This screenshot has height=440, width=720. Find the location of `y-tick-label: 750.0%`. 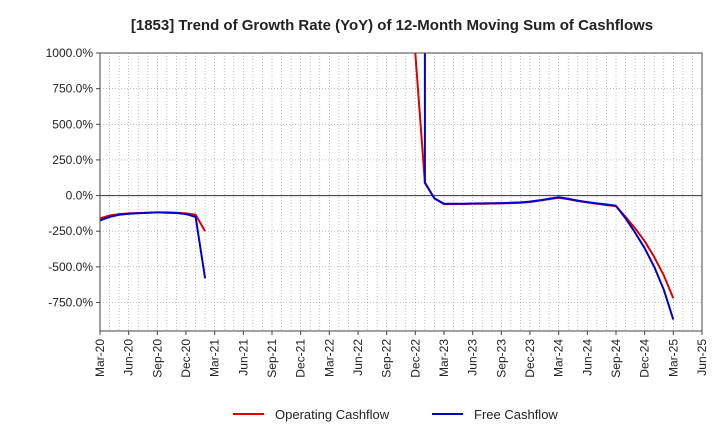

y-tick-label: 750.0% is located at coordinates (72, 89).